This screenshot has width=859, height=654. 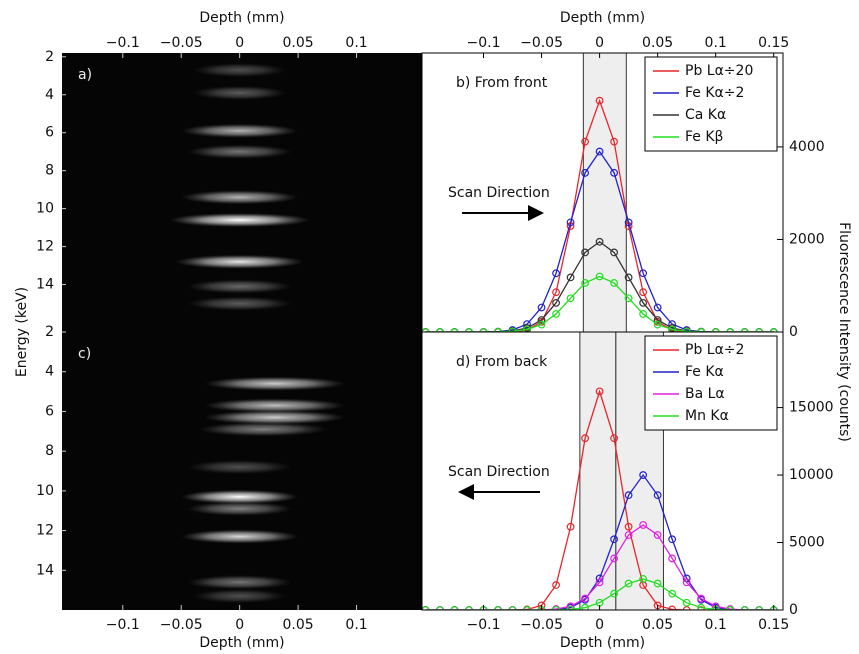 What do you see at coordinates (714, 93) in the screenshot?
I see `legend-label: Fe Kα÷2` at bounding box center [714, 93].